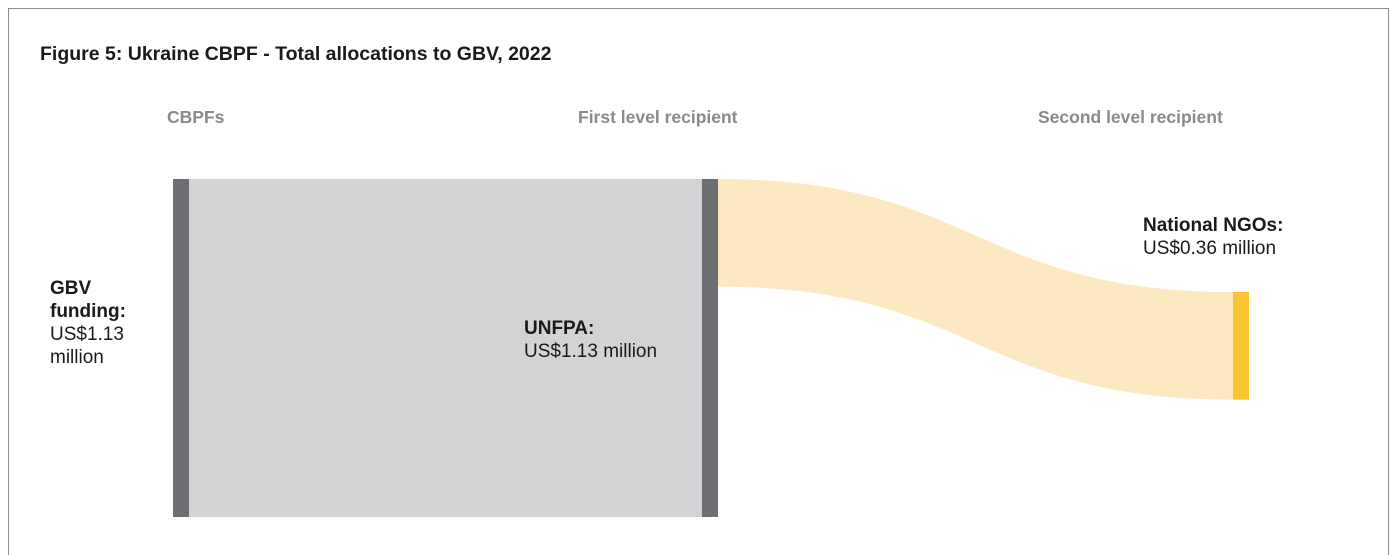 This screenshot has width=1391, height=555. I want to click on gbv-funding-value: US$1.13 million, so click(87, 346).